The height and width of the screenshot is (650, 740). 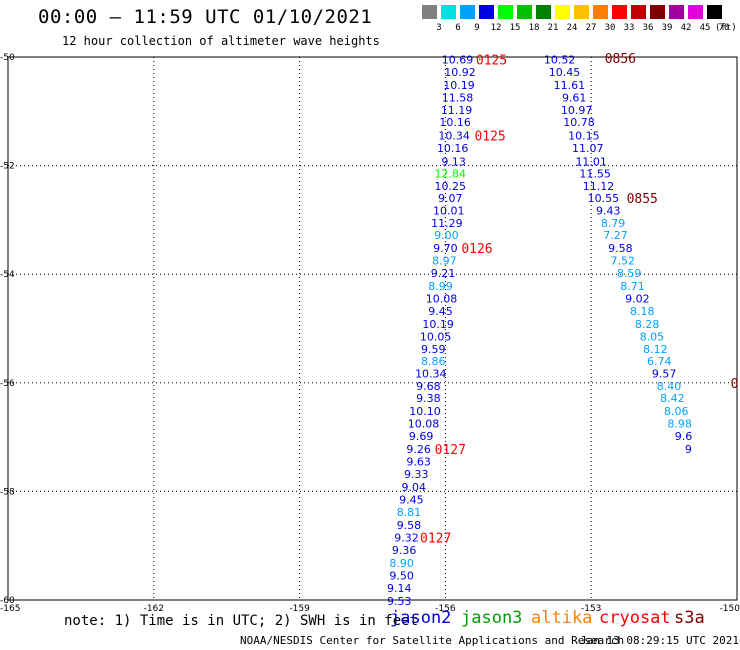 I want to click on wave-height-reading: 7.52, so click(x=623, y=261).